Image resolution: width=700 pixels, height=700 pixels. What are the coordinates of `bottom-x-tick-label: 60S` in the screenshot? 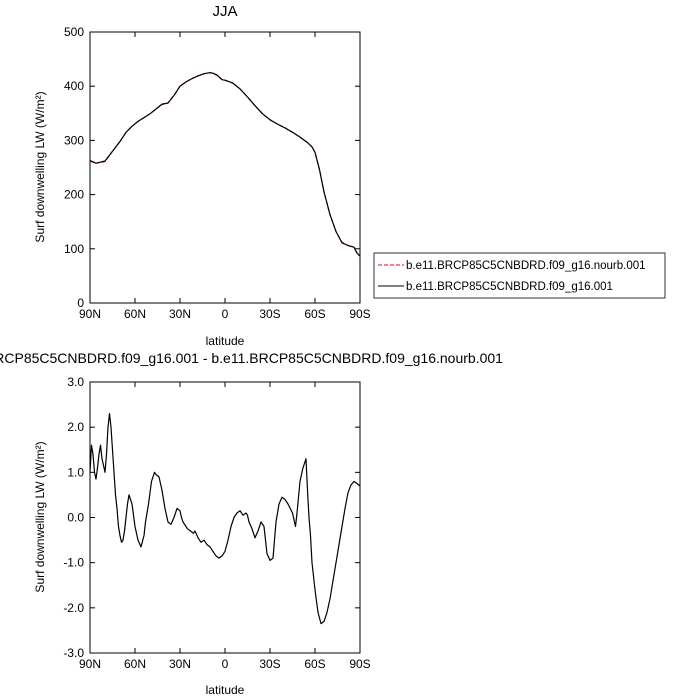 It's located at (314, 664).